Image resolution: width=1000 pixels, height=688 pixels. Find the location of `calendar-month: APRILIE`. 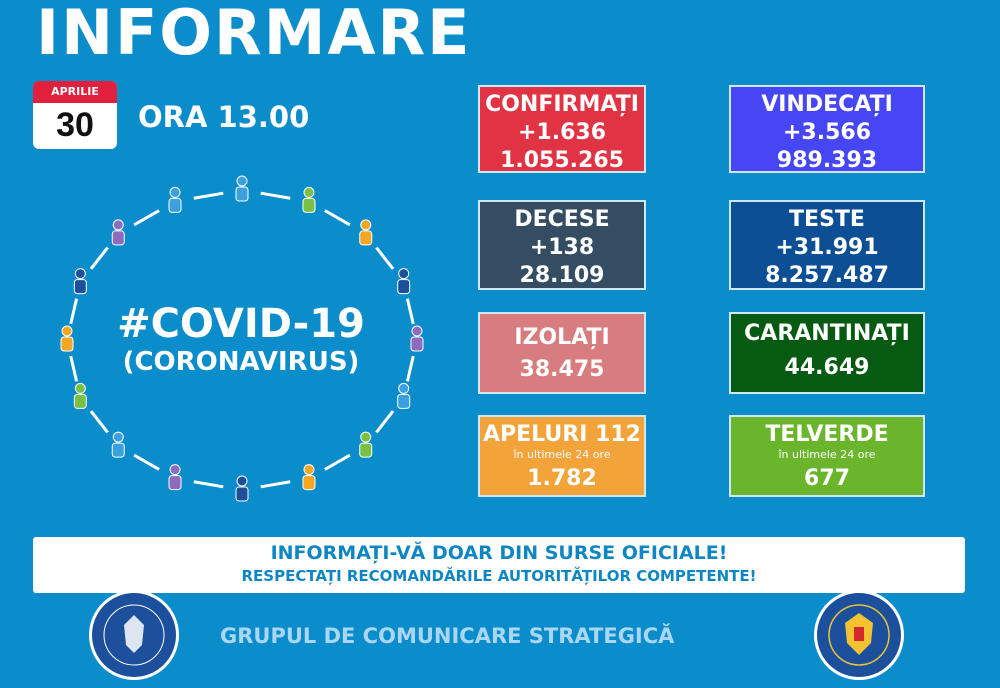

calendar-month: APRILIE is located at coordinates (75, 92).